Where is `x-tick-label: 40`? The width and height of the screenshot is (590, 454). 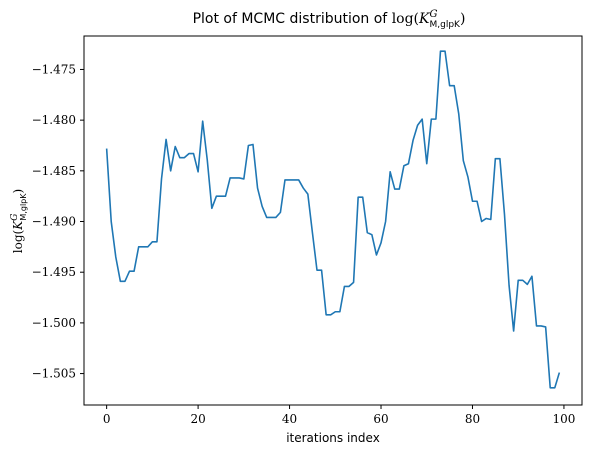 x-tick-label: 40 is located at coordinates (289, 419).